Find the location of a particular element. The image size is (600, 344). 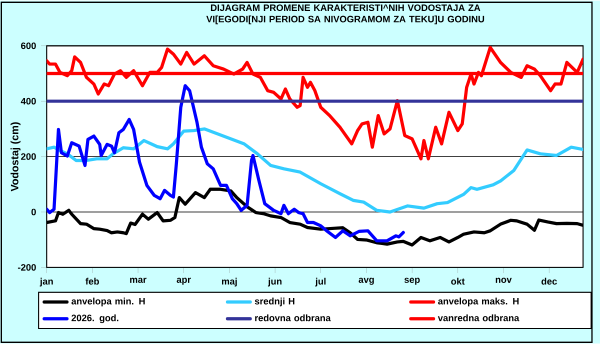

x-tick-label: feb is located at coordinates (92, 281).